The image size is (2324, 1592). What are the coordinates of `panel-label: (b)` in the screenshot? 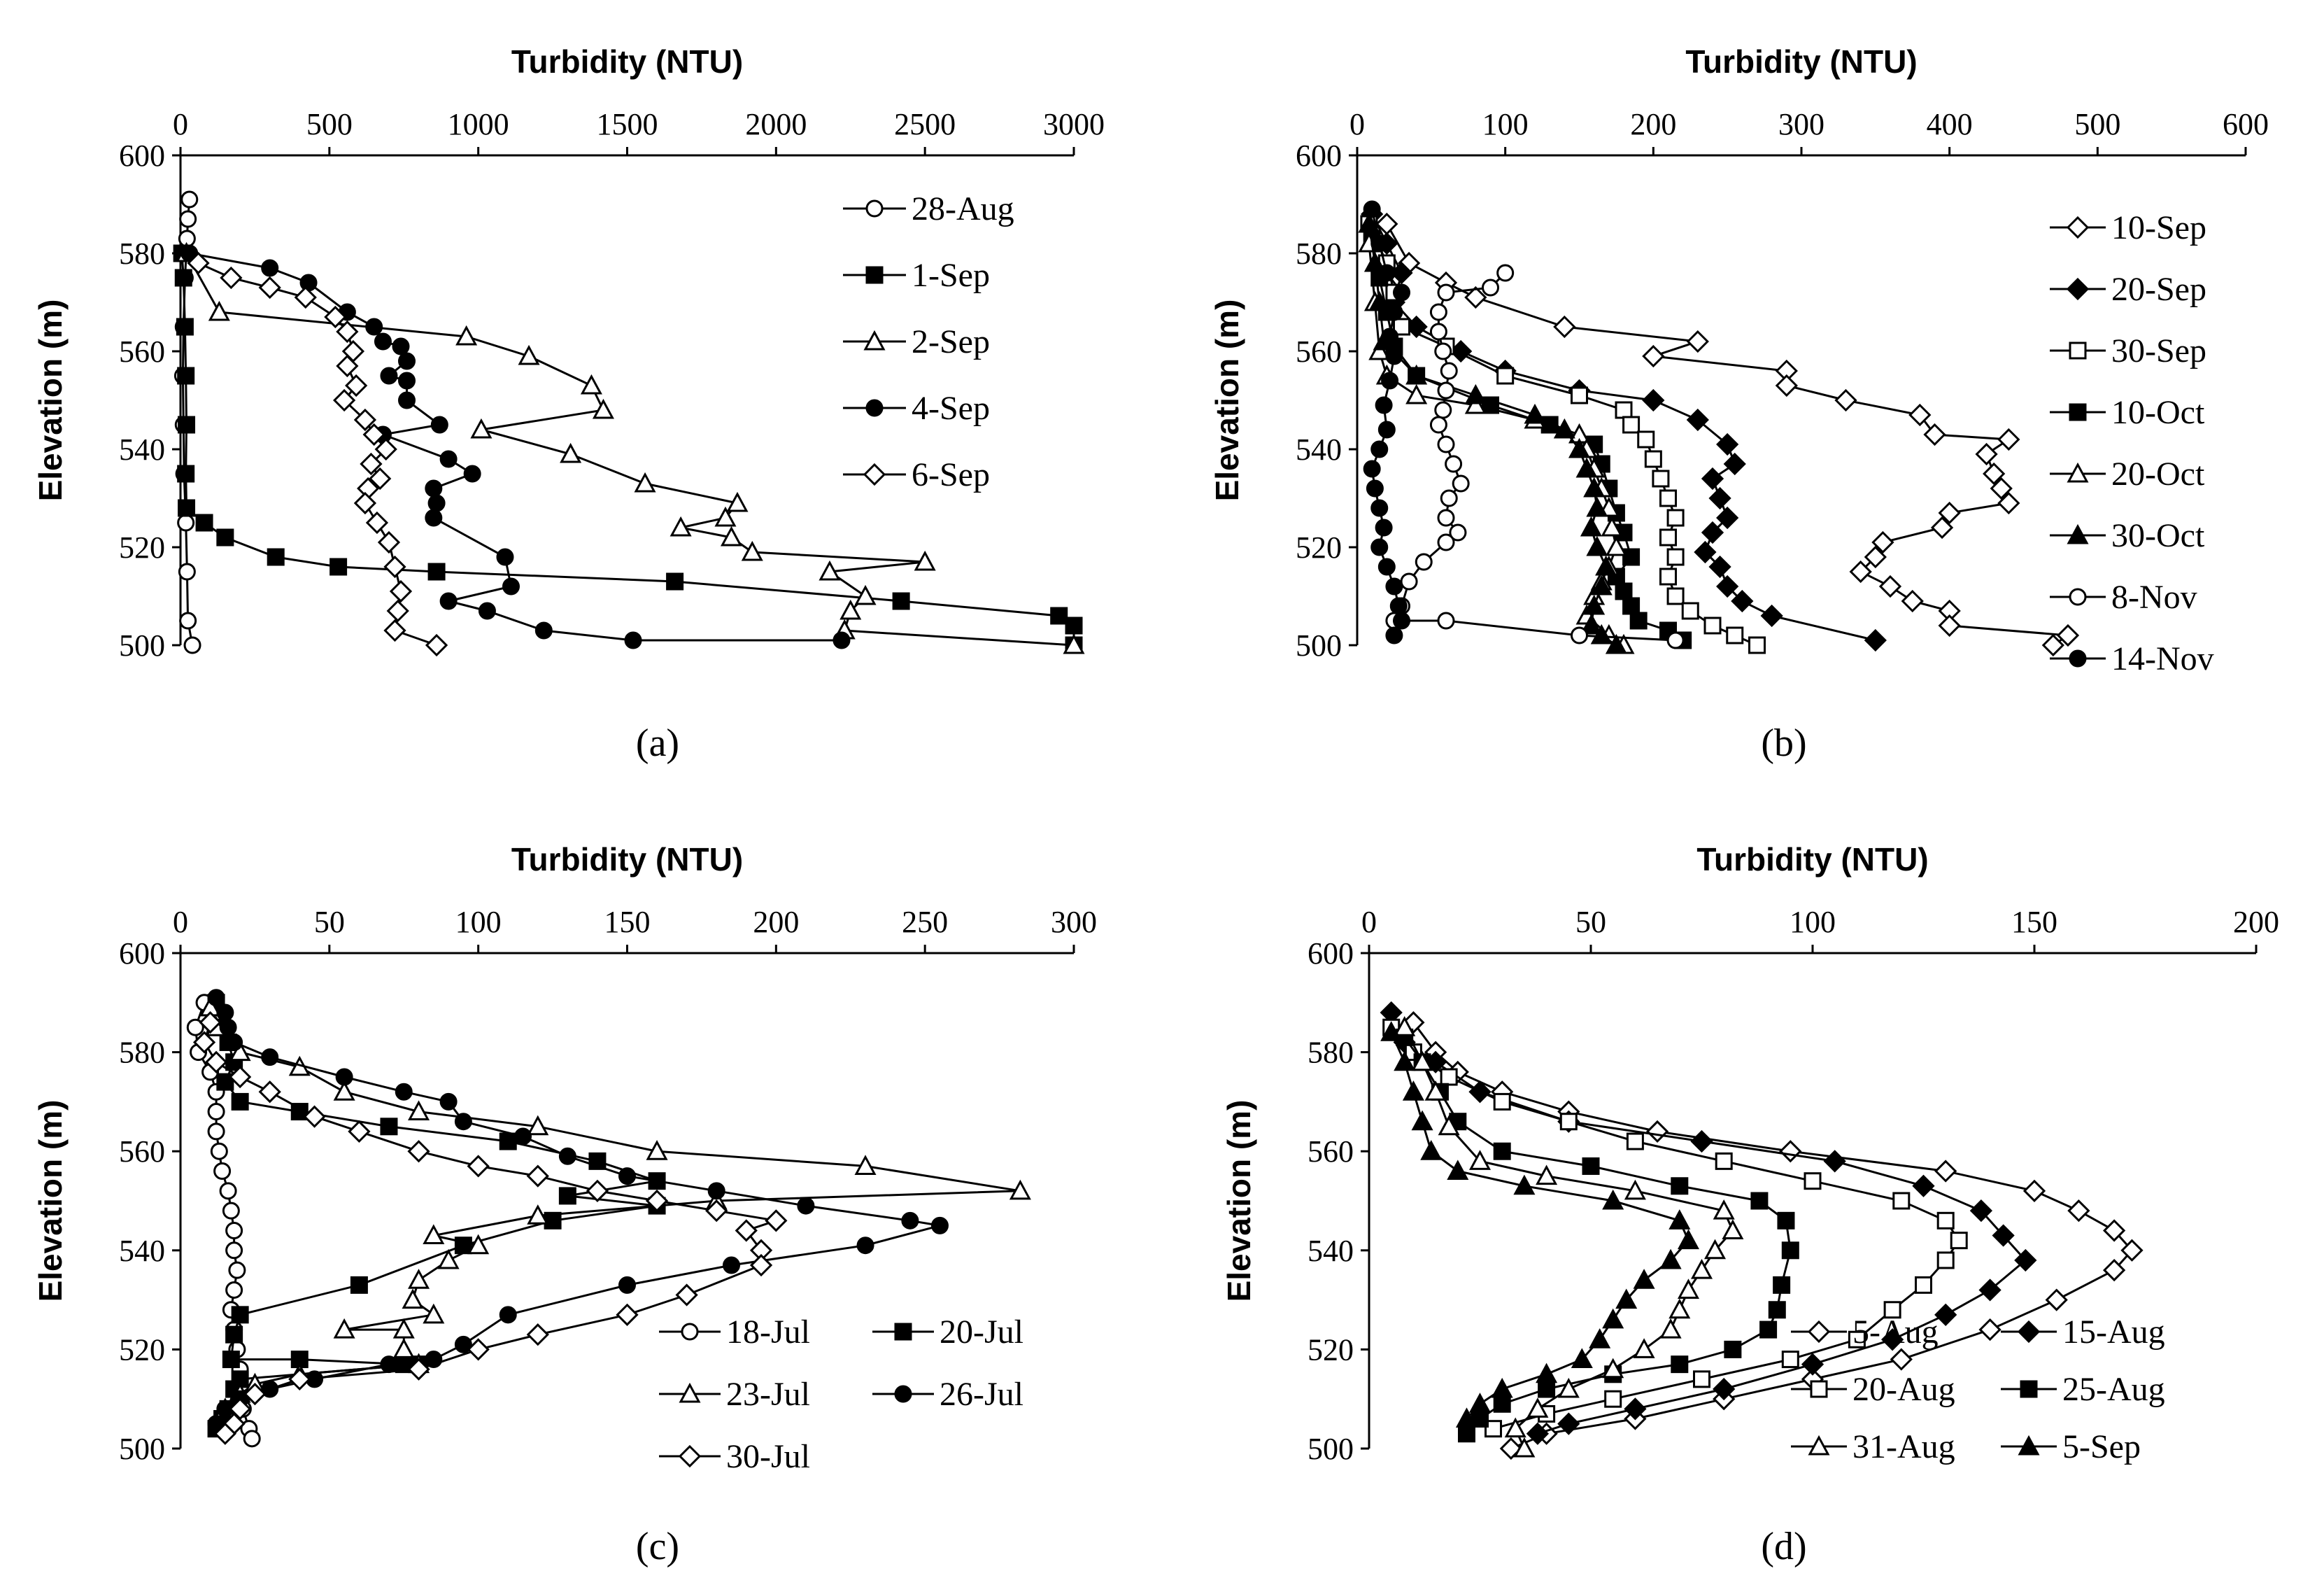 It's located at (1783, 743).